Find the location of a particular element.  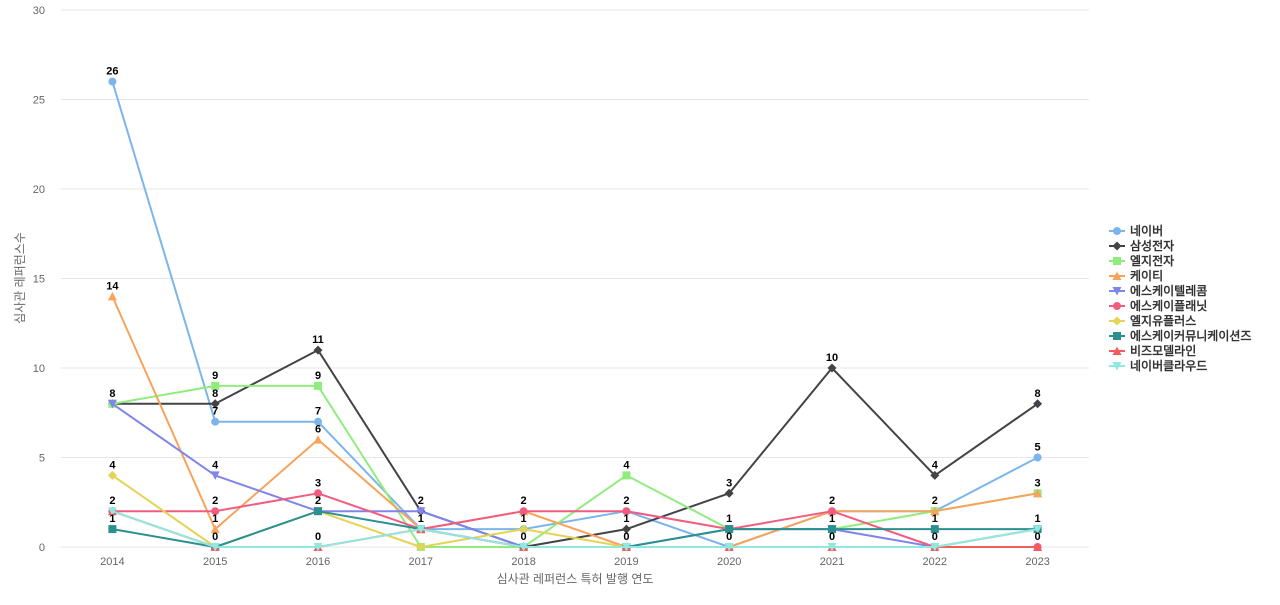

series-line is located at coordinates (575, 529).